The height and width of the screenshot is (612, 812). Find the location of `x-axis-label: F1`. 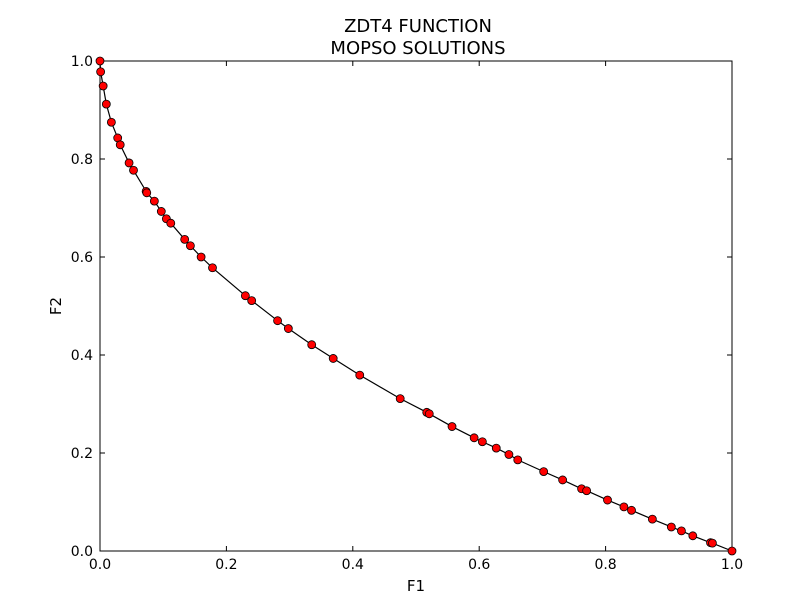

x-axis-label: F1 is located at coordinates (416, 586).